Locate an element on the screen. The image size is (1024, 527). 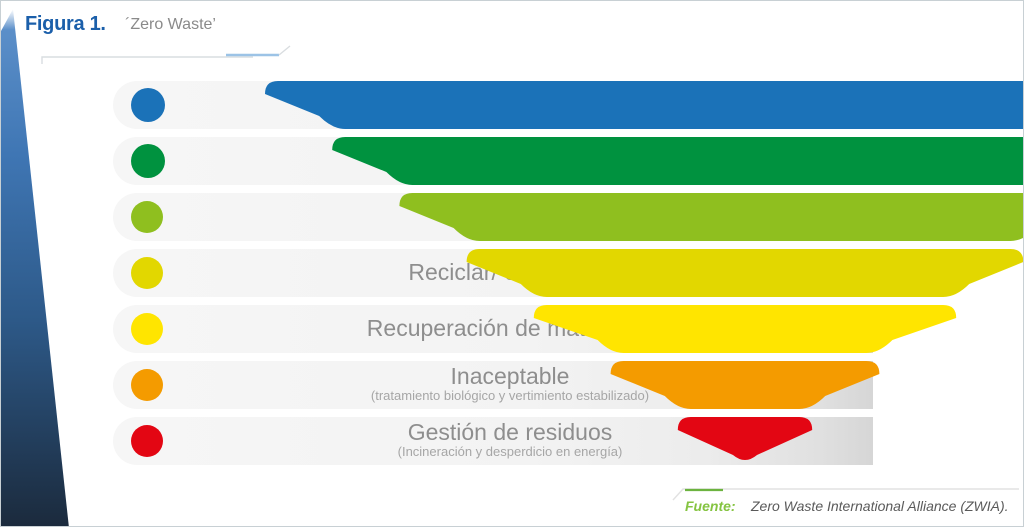
figure-label: Figura 1. is located at coordinates (65, 24).